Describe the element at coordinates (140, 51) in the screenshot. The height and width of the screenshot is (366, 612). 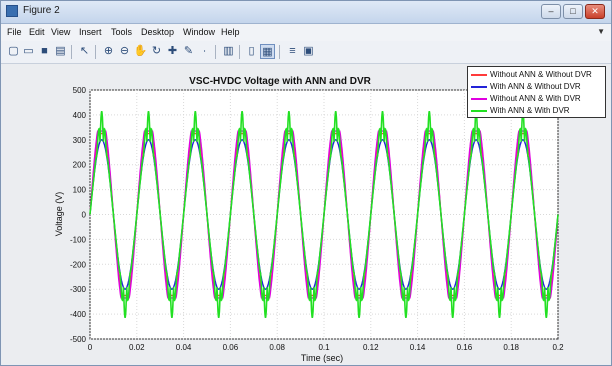
I see `pan-icon: ✋` at that location.